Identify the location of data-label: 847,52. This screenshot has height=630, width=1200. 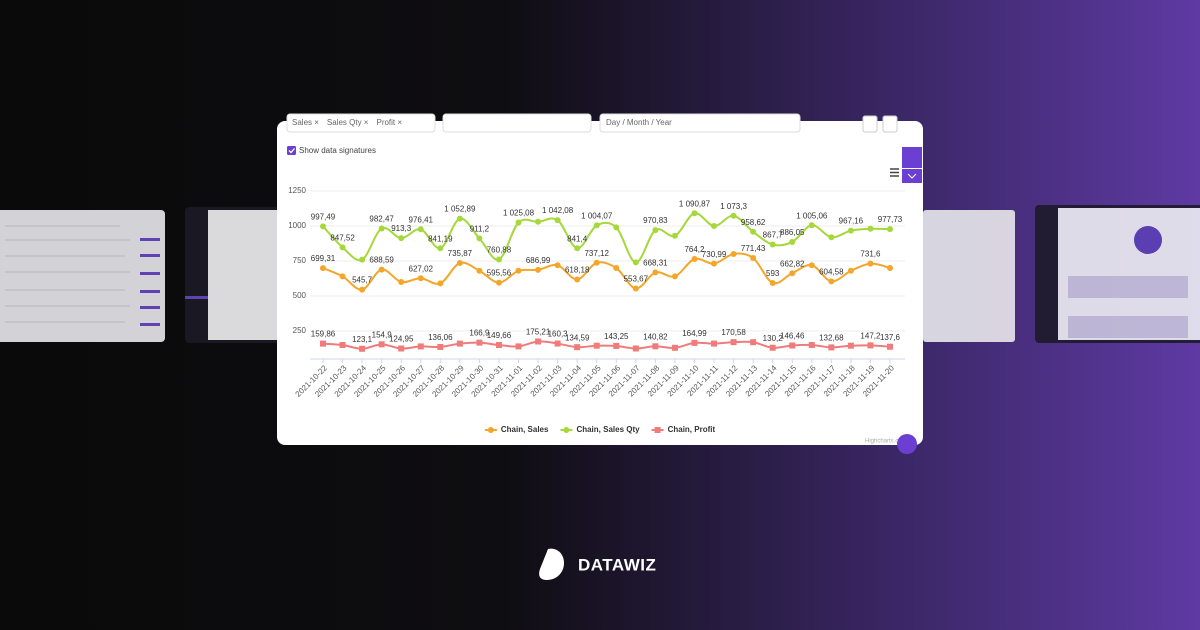
(342, 237).